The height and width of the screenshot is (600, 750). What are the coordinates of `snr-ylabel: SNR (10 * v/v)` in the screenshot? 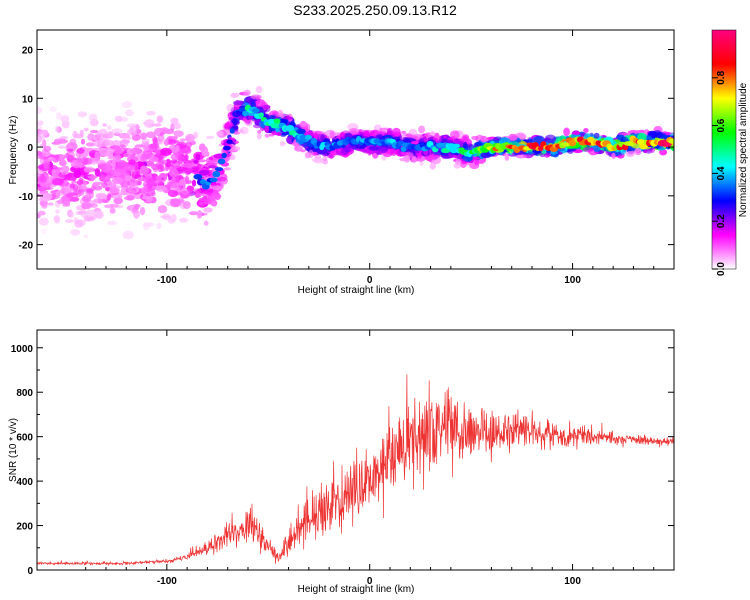 It's located at (13, 450).